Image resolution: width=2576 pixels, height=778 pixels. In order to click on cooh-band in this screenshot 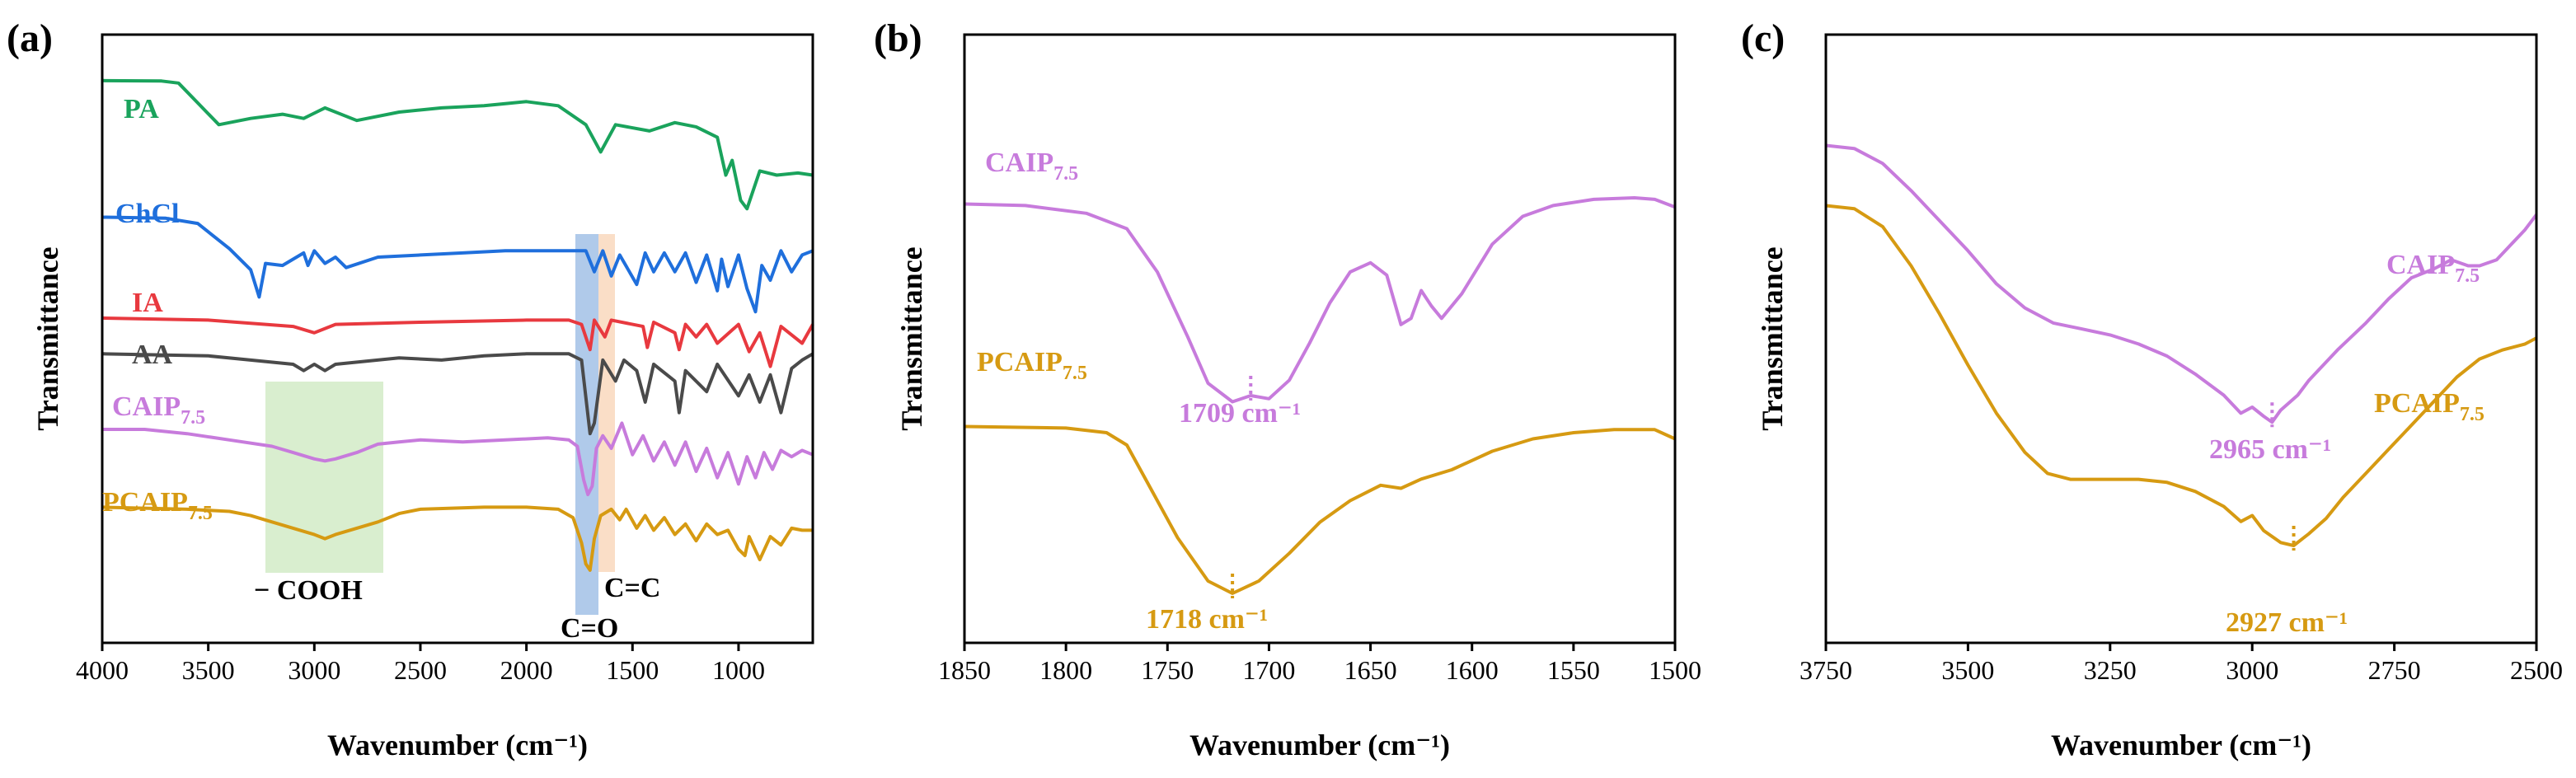, I will do `click(324, 477)`.